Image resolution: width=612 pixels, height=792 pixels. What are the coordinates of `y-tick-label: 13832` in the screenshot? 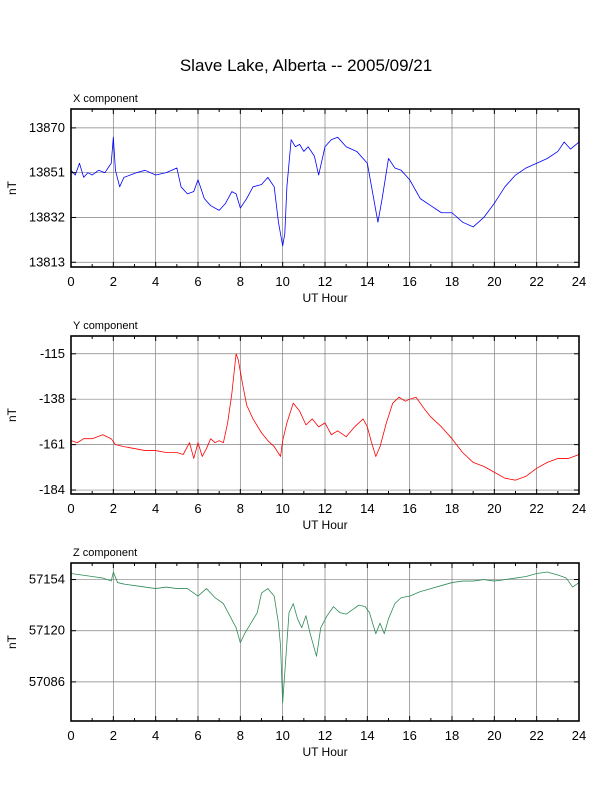 It's located at (47, 216).